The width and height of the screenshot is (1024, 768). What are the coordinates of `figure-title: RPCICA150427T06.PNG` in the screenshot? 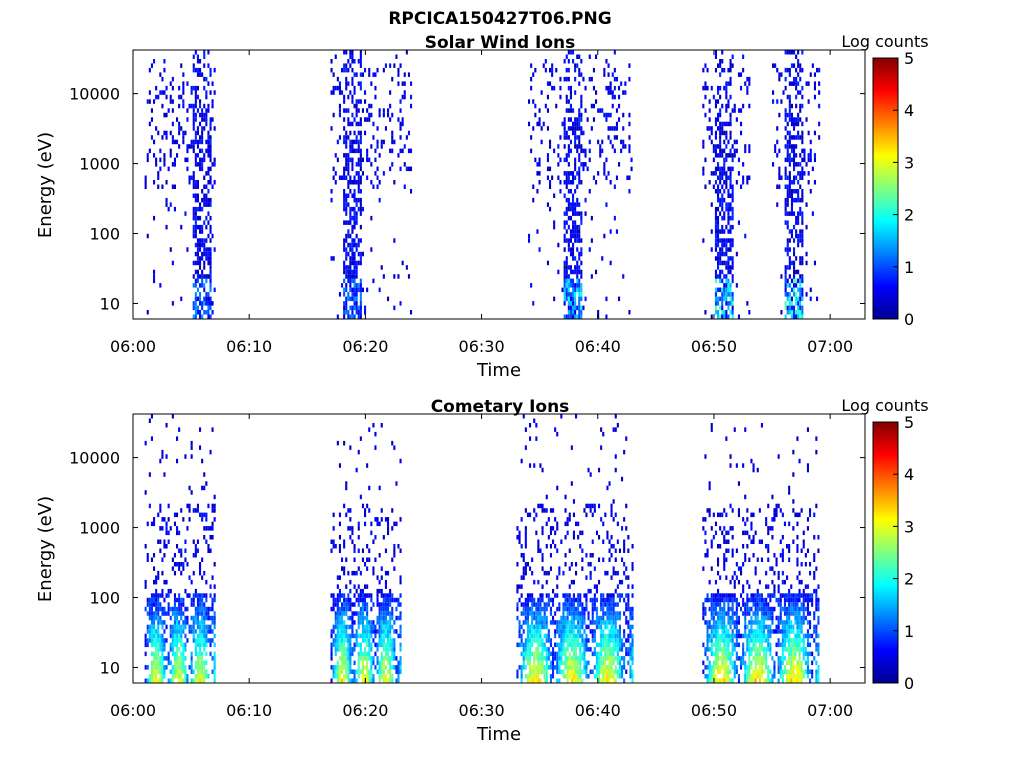 It's located at (499, 19).